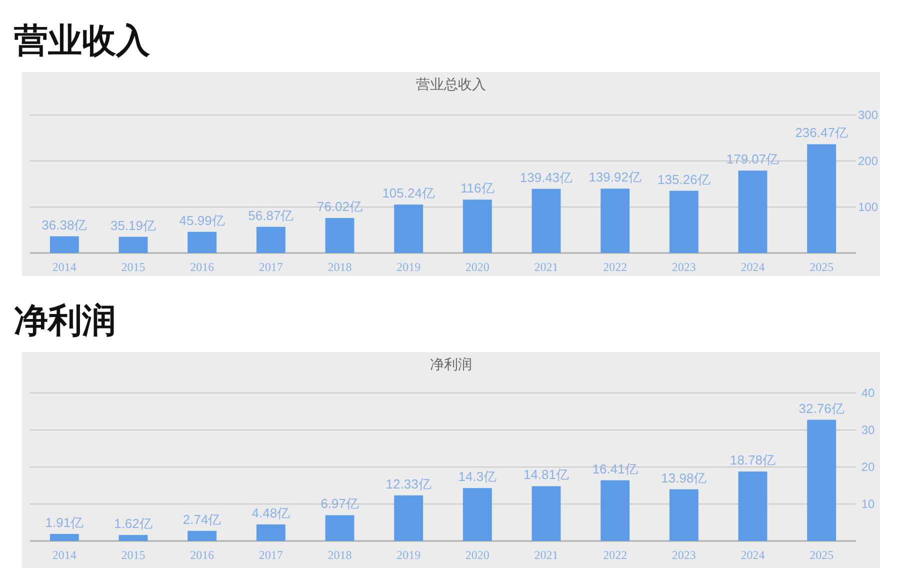 The height and width of the screenshot is (585, 900). Describe the element at coordinates (271, 215) in the screenshot. I see `data-label: 56.87亿` at that location.